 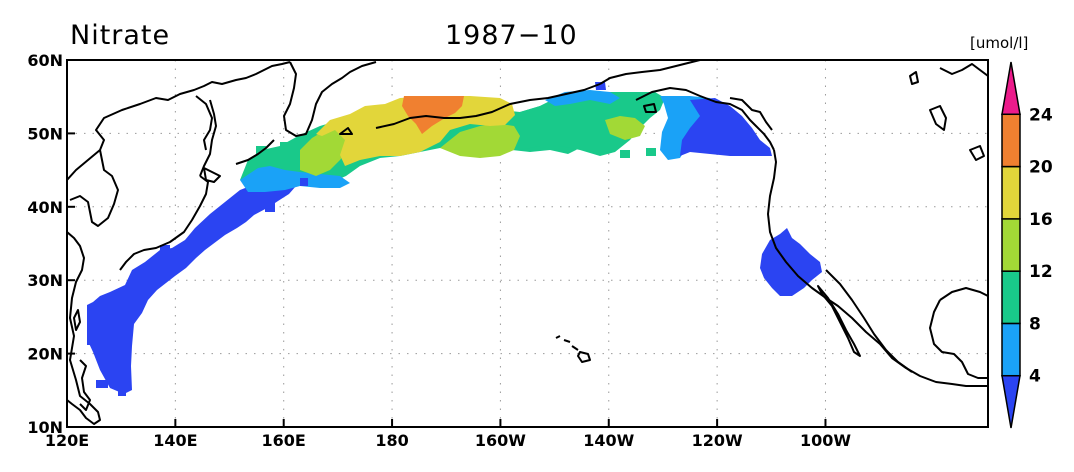 What do you see at coordinates (726, 127) in the screenshot?
I see `field-northeast-blue` at bounding box center [726, 127].